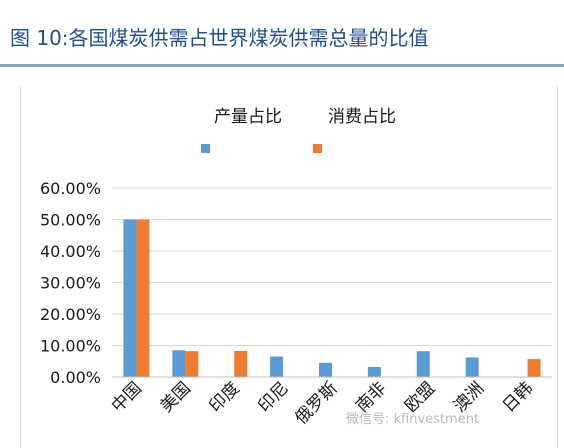 The height and width of the screenshot is (448, 564). Describe the element at coordinates (413, 419) in the screenshot. I see `watermark: 微信号: kfinvestment` at that location.